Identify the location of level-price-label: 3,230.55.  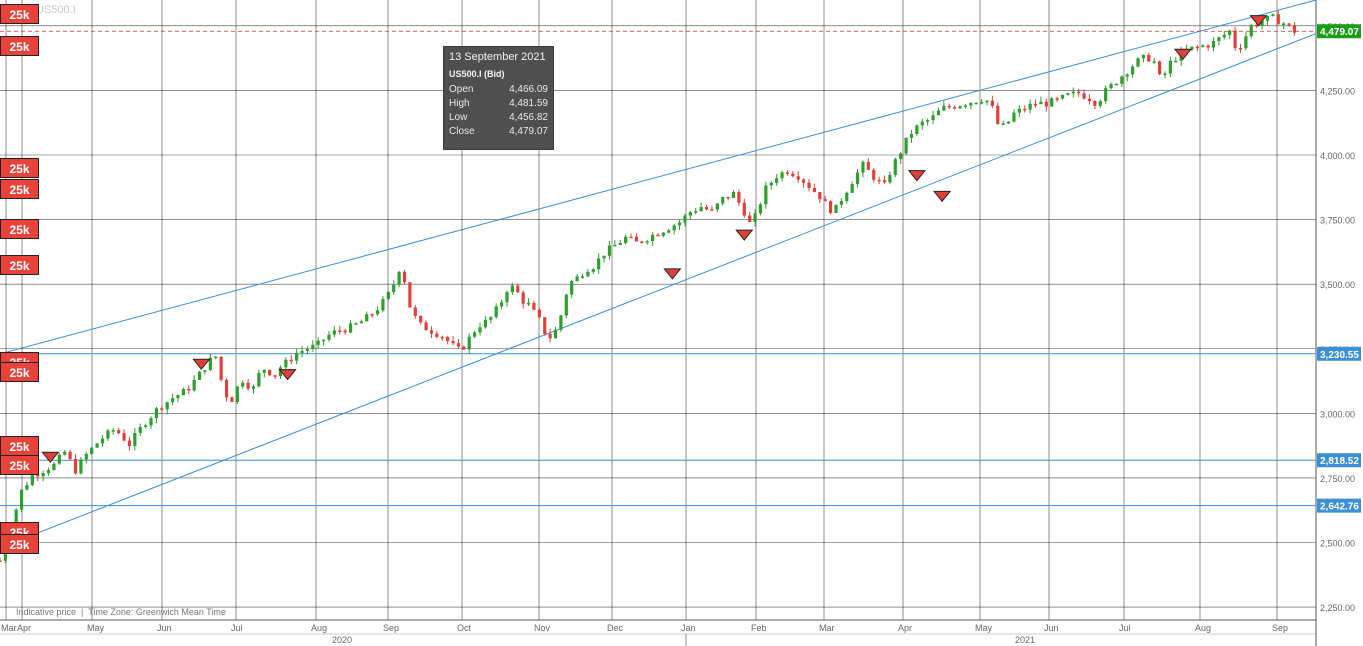
(1339, 355).